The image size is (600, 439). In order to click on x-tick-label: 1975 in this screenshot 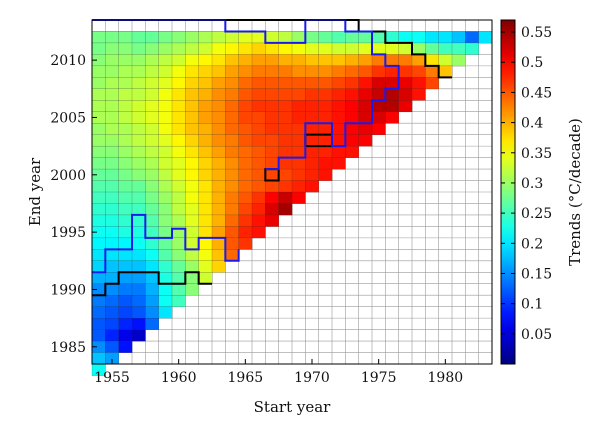, I will do `click(379, 378)`.